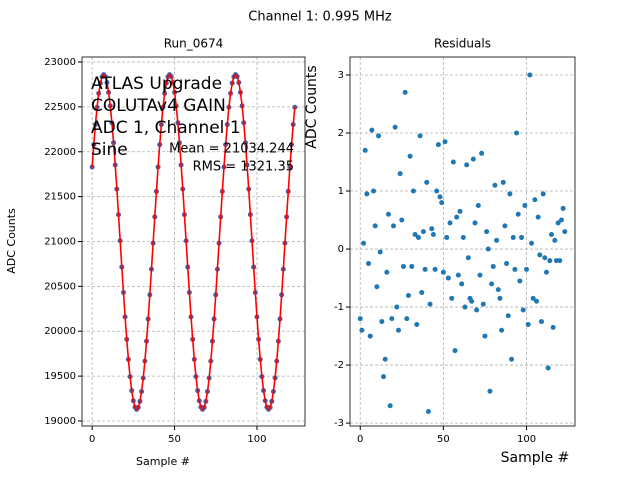 The image size is (640, 480). Describe the element at coordinates (339, 365) in the screenshot. I see `y-tick-label: -2` at that location.